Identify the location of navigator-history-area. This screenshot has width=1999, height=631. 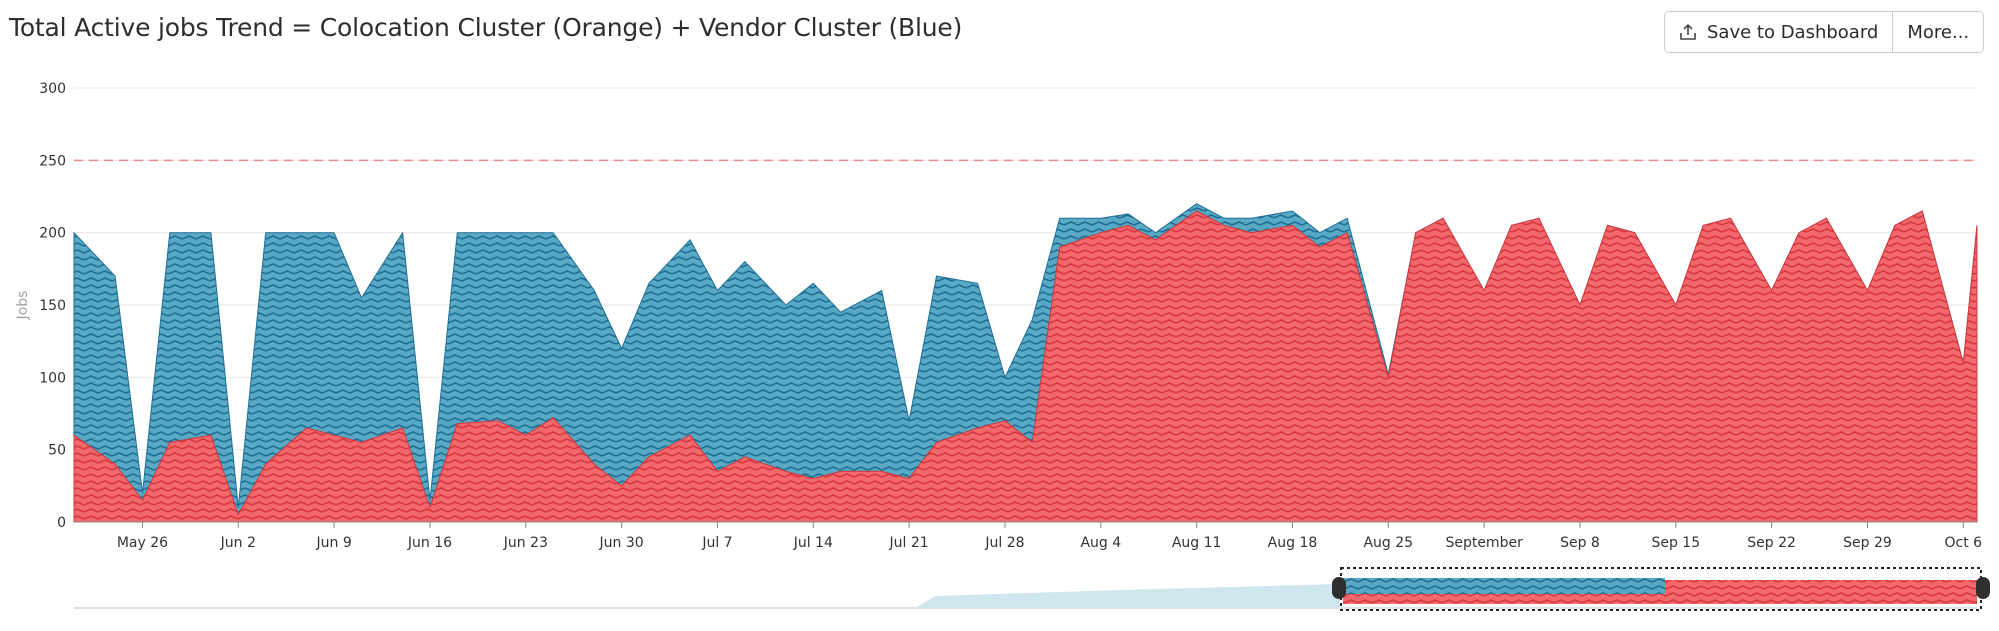
(1127, 596).